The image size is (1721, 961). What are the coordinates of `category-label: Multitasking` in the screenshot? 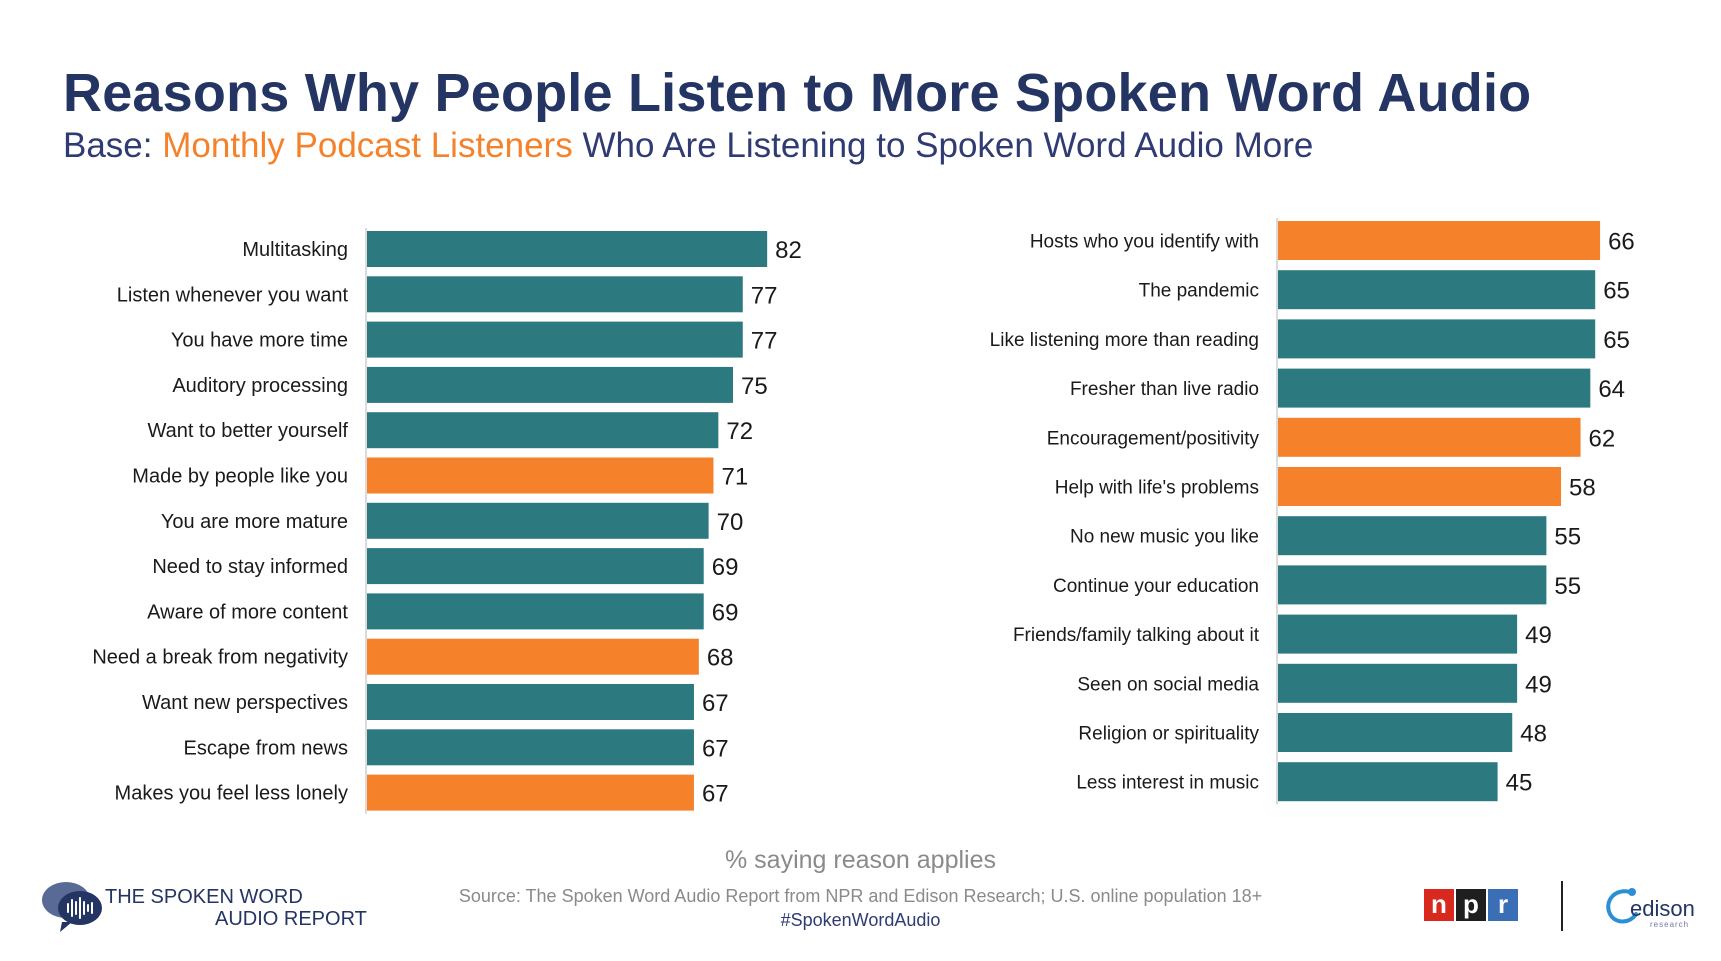 It's located at (295, 250).